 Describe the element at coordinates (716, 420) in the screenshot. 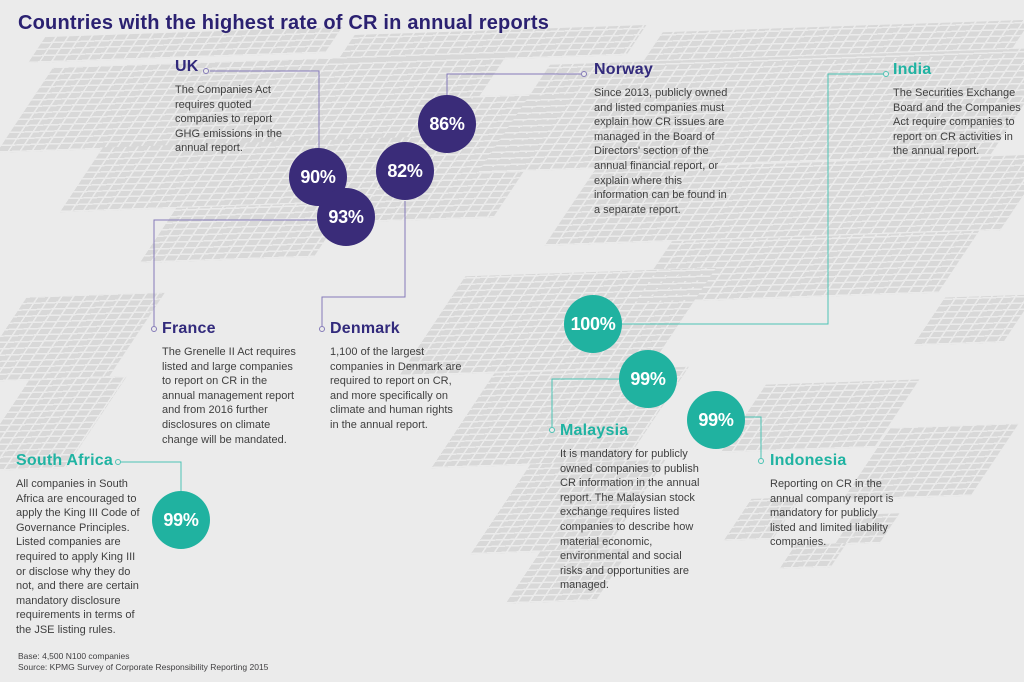

I see `indonesia-rate-bubble: 99%` at that location.